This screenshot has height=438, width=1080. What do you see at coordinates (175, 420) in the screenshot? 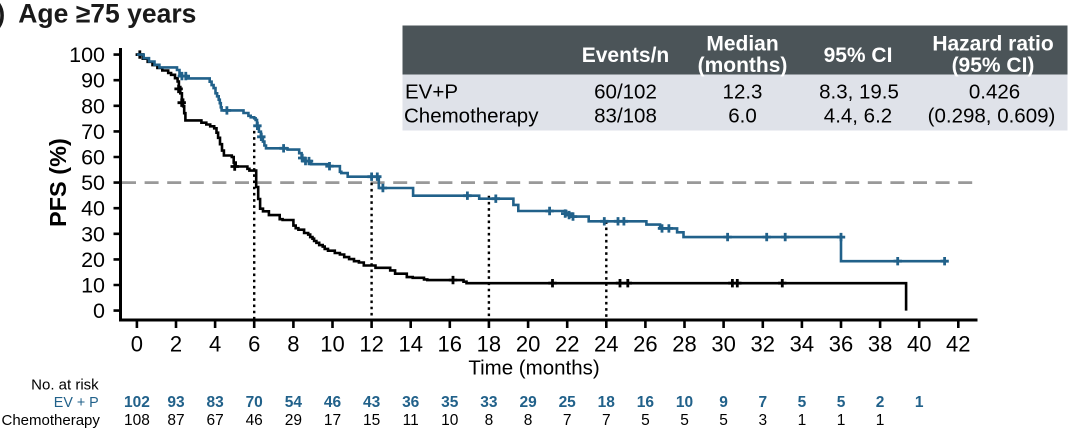
I see `svg-text: 87` at bounding box center [175, 420].